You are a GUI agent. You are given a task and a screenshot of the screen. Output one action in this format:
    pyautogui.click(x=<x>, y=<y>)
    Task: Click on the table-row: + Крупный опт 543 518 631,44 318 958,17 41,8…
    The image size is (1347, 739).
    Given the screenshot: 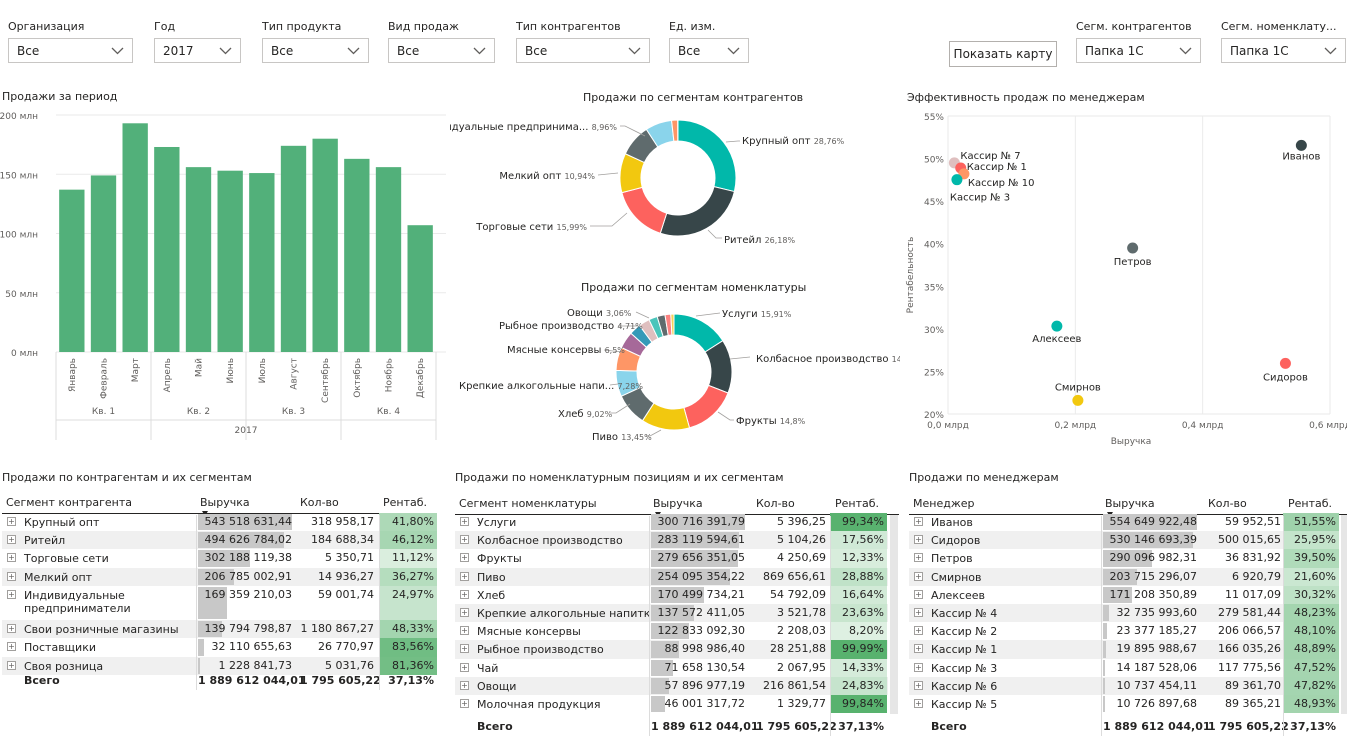 What is the action you would take?
    pyautogui.click(x=219, y=522)
    